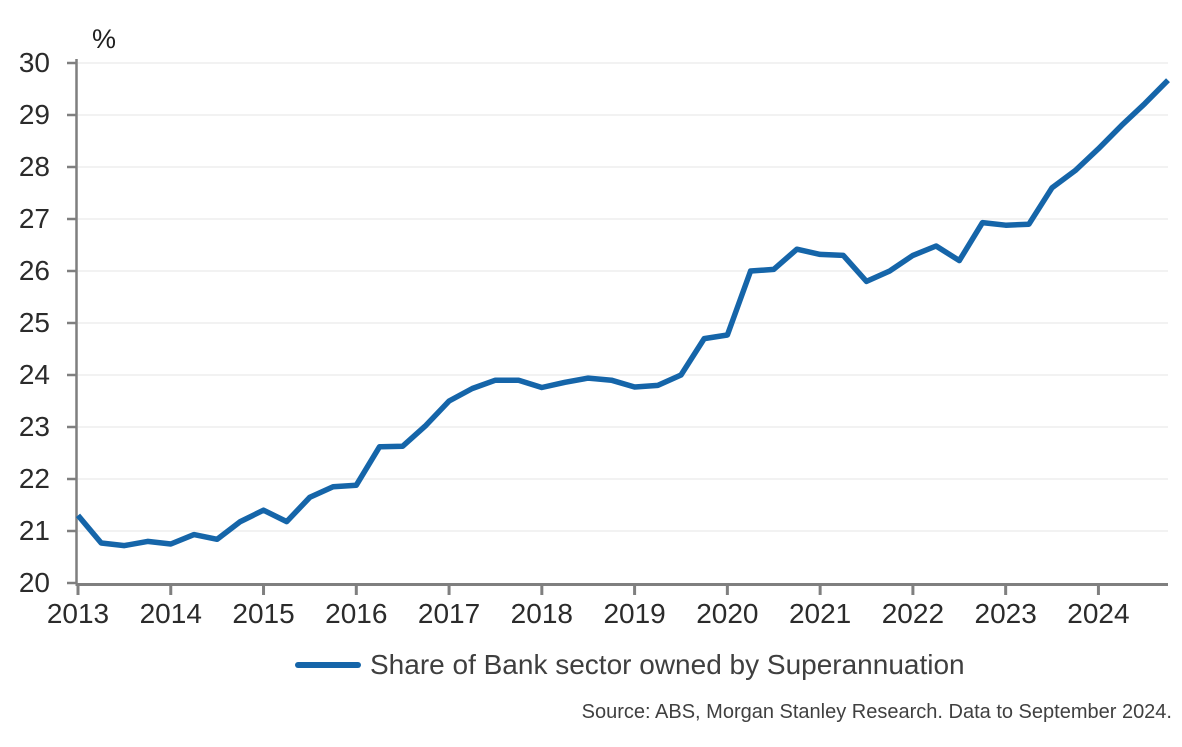 Image resolution: width=1182 pixels, height=747 pixels. What do you see at coordinates (727, 613) in the screenshot?
I see `x-axis-tick-label: 2020` at bounding box center [727, 613].